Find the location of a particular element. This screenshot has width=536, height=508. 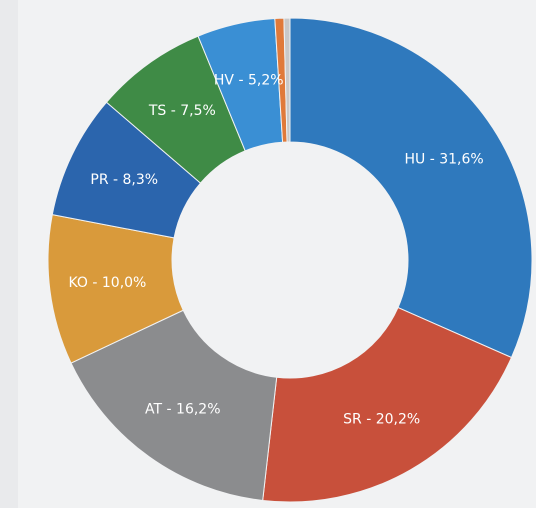

slice-label: TS - 7,5% is located at coordinates (182, 111).